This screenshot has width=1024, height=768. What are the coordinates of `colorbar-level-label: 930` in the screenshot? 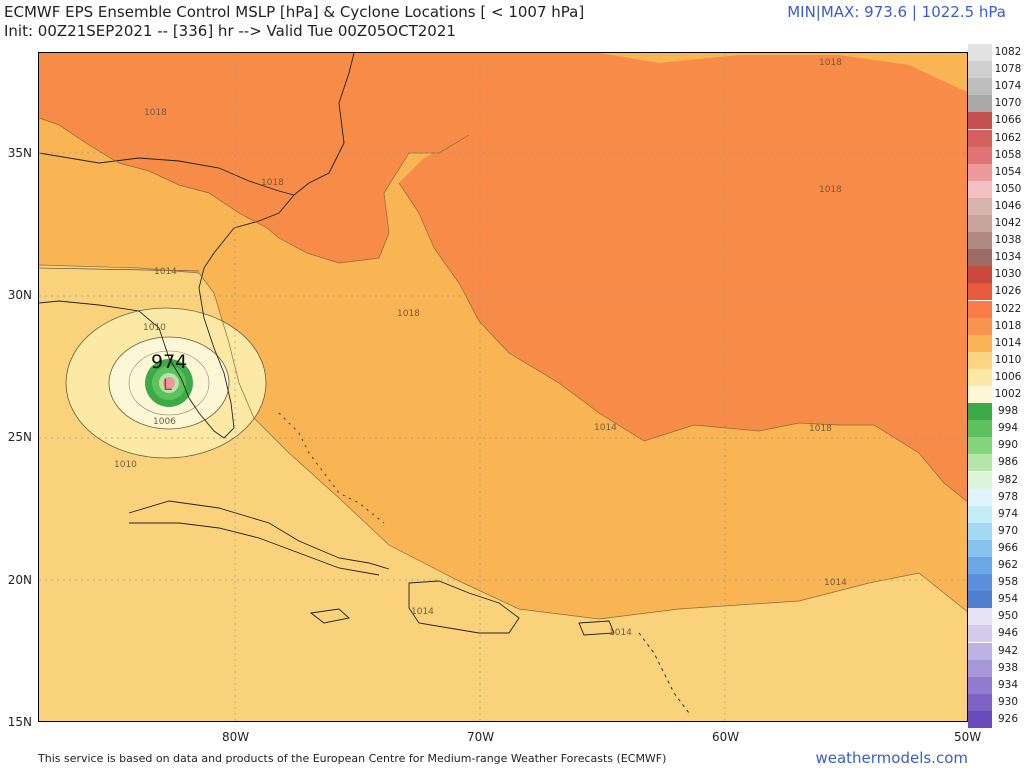 It's located at (1008, 702).